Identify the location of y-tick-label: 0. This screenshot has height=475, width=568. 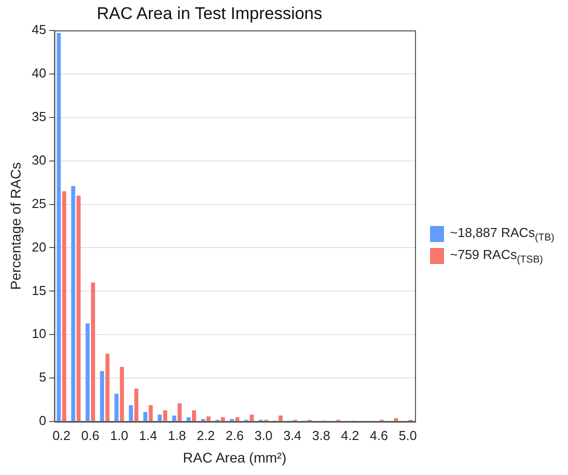
(42, 420).